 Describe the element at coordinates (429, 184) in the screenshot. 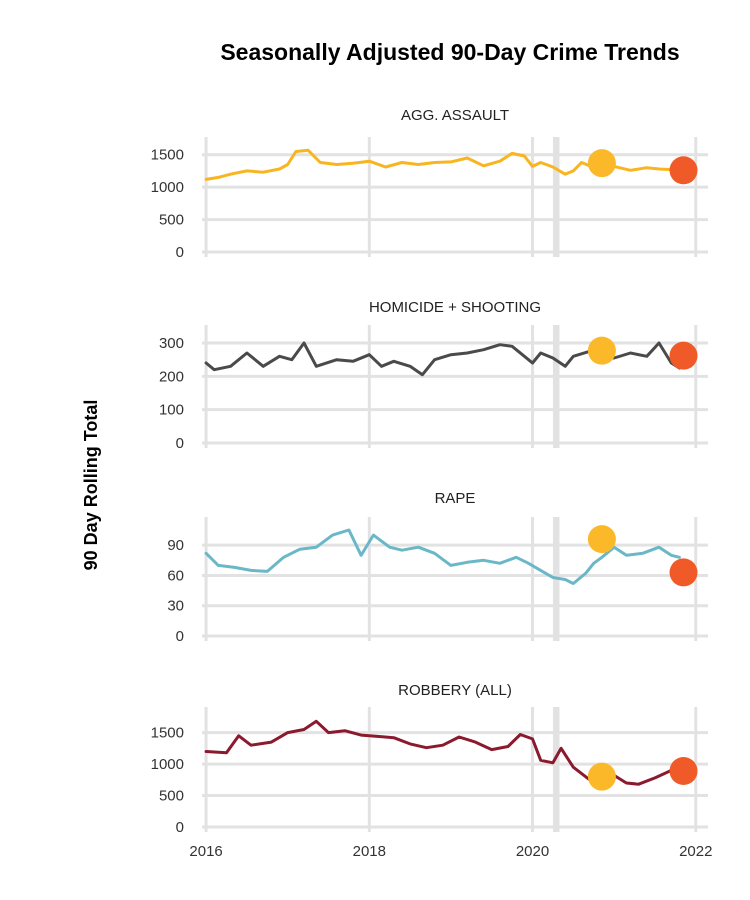

I see `facet-0: AGG. ASSAULT 0 500 1000 1500` at that location.